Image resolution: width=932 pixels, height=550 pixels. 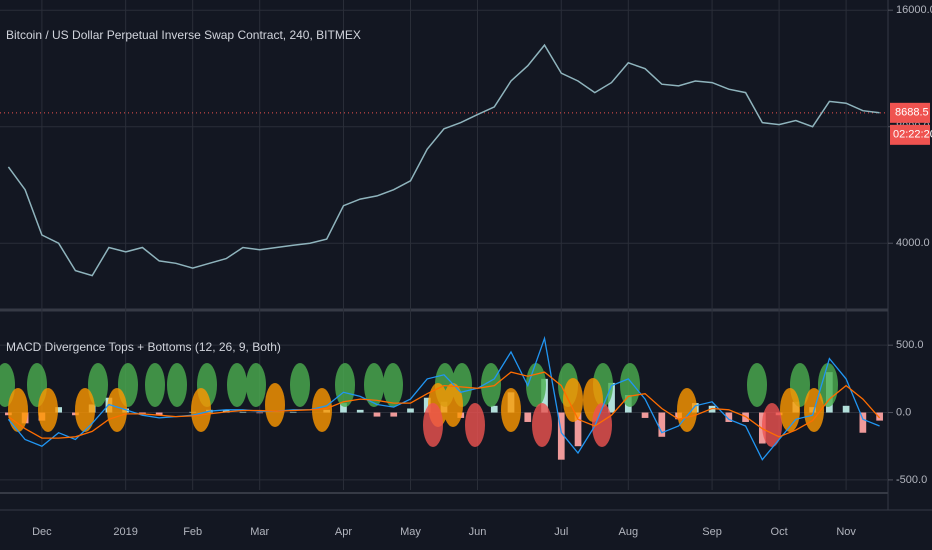 What do you see at coordinates (903, 412) in the screenshot?
I see `y-tick-label: 0.0` at bounding box center [903, 412].